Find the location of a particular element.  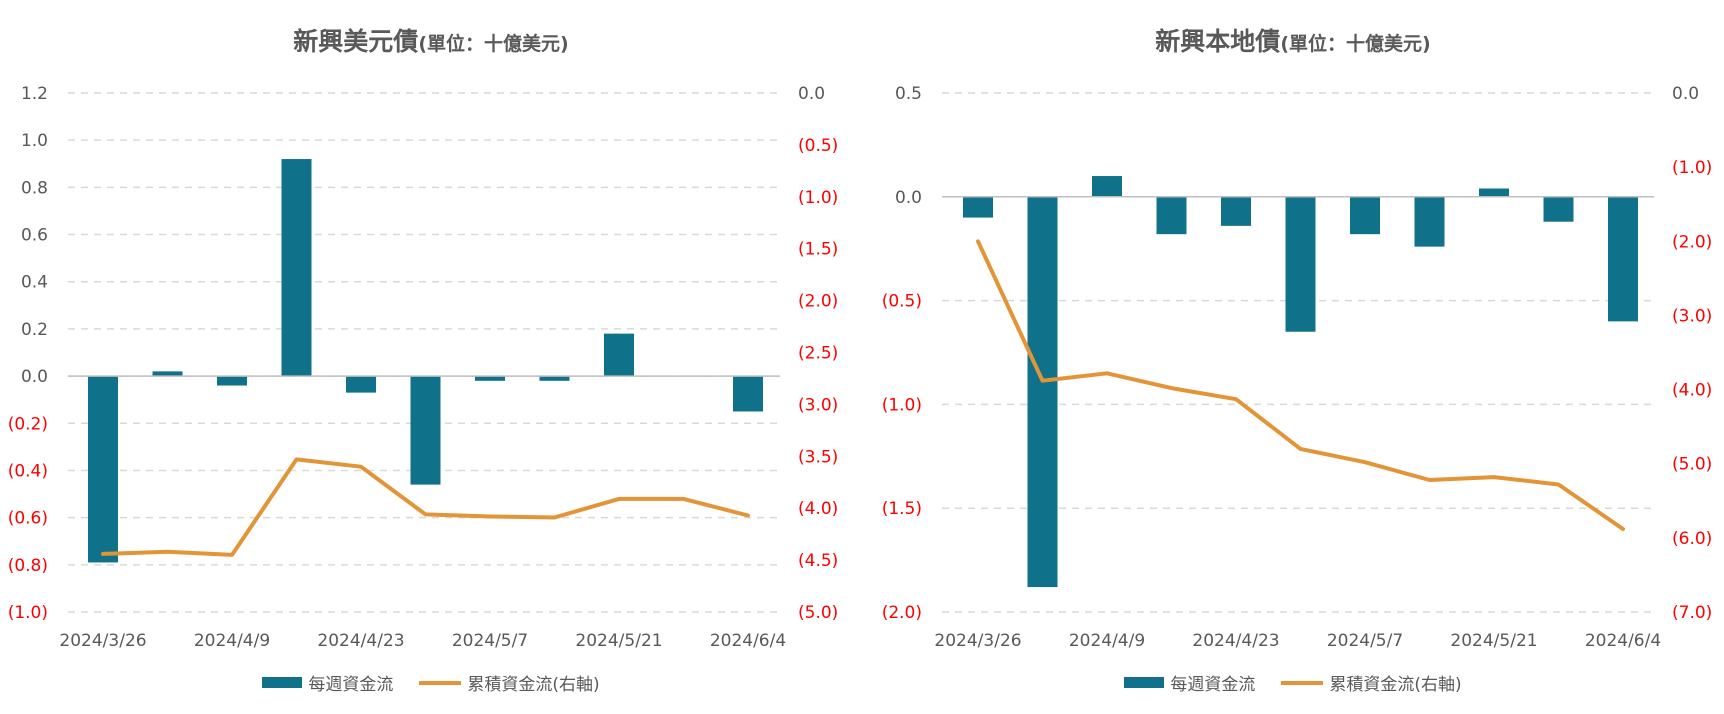

y-left-tick-label: 1.2 is located at coordinates (34, 94).